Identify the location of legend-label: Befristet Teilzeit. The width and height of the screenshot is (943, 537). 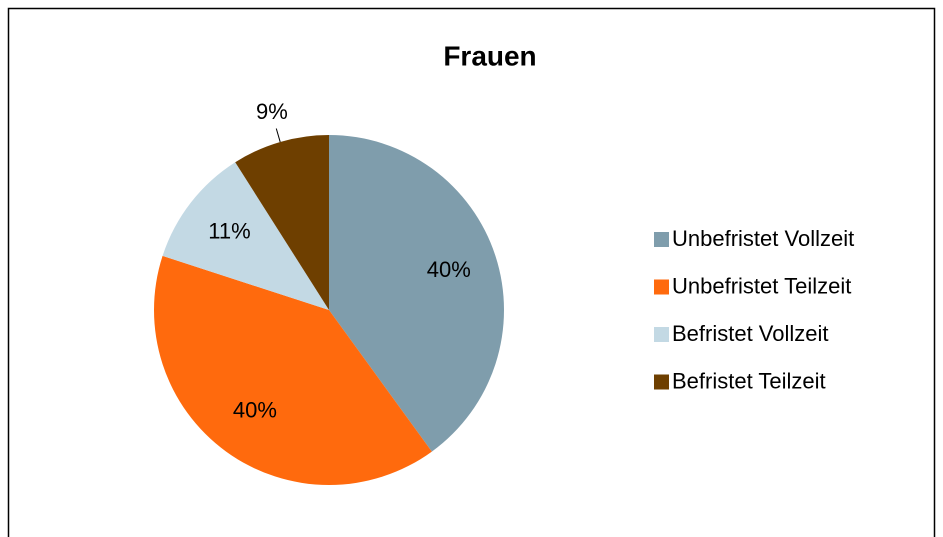
(749, 380).